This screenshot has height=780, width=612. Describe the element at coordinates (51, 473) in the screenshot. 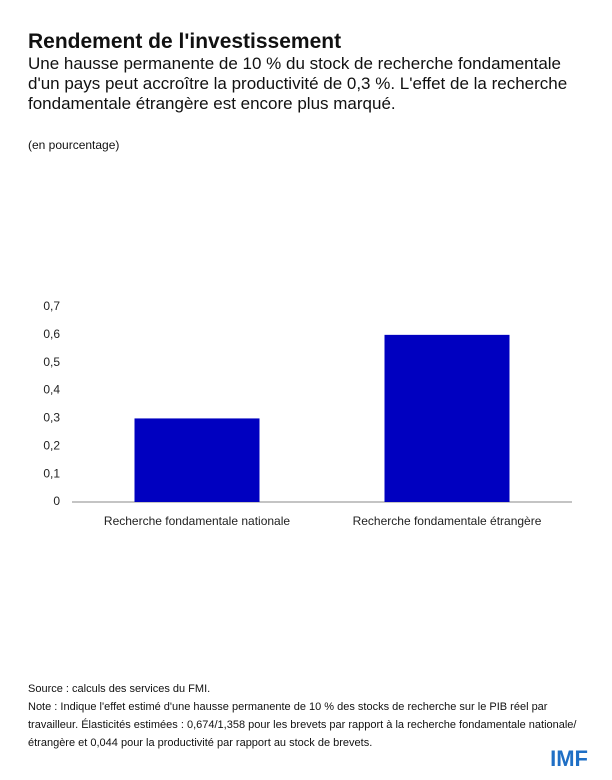

I see `y-tick-label: 0,1` at that location.